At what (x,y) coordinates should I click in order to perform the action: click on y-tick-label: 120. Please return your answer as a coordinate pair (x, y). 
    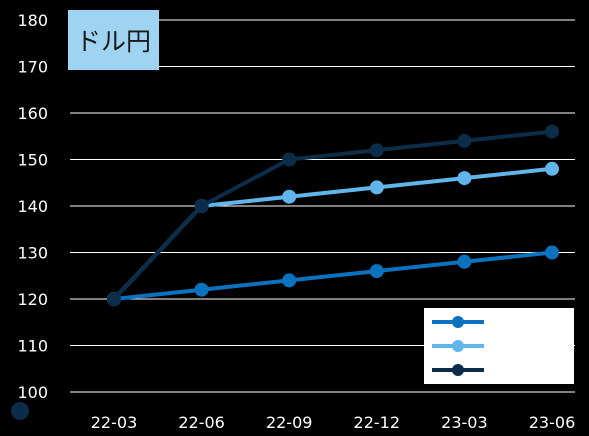
    Looking at the image, I should click on (32, 299).